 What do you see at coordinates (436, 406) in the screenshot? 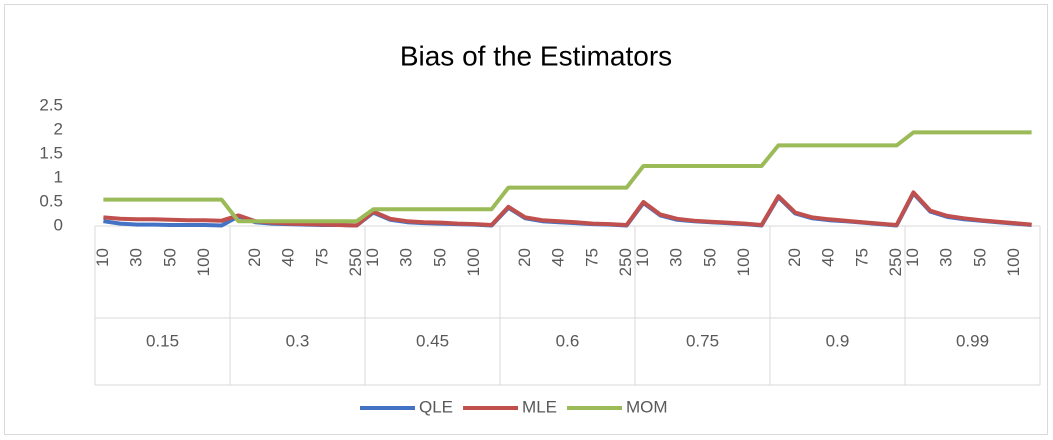
I see `legend-label: QLE` at bounding box center [436, 406].